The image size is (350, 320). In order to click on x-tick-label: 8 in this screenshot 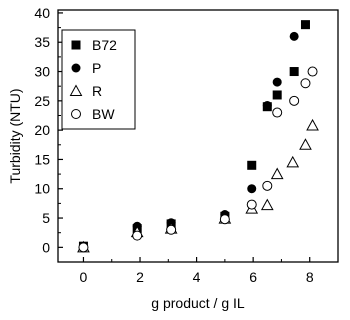, I will do `click(310, 277)`.